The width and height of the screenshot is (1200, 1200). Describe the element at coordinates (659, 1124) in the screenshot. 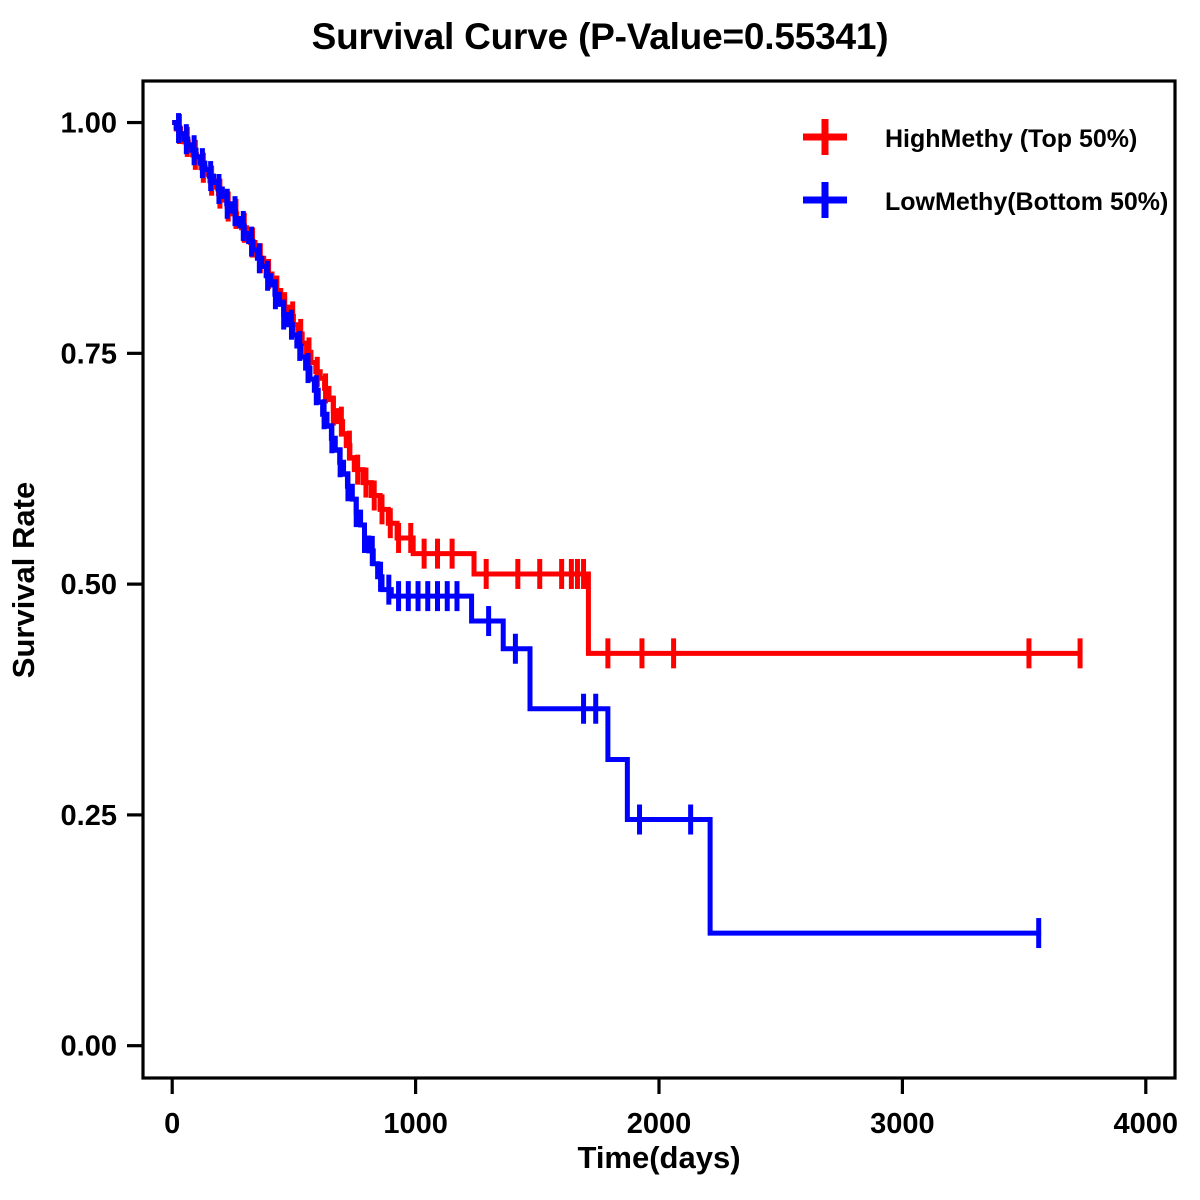

I see `x-tick-label: 2000` at that location.